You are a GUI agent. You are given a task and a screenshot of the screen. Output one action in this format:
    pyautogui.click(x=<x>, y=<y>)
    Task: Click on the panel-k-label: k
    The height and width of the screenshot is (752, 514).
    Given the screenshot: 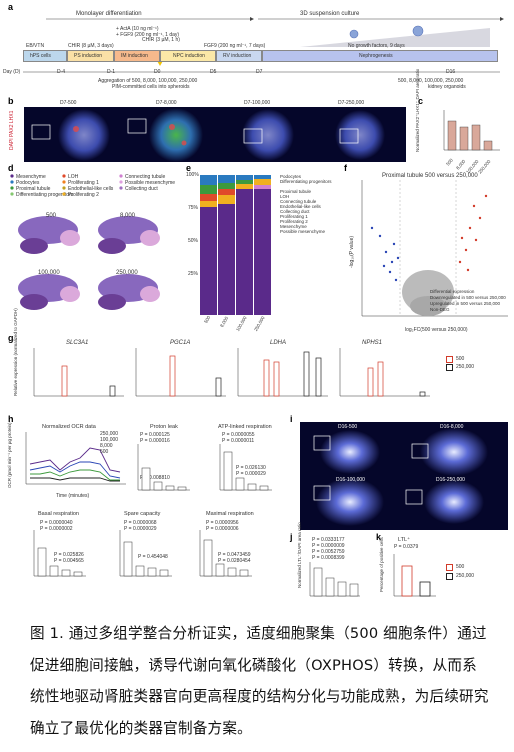 What is the action you would take?
    pyautogui.click(x=379, y=537)
    